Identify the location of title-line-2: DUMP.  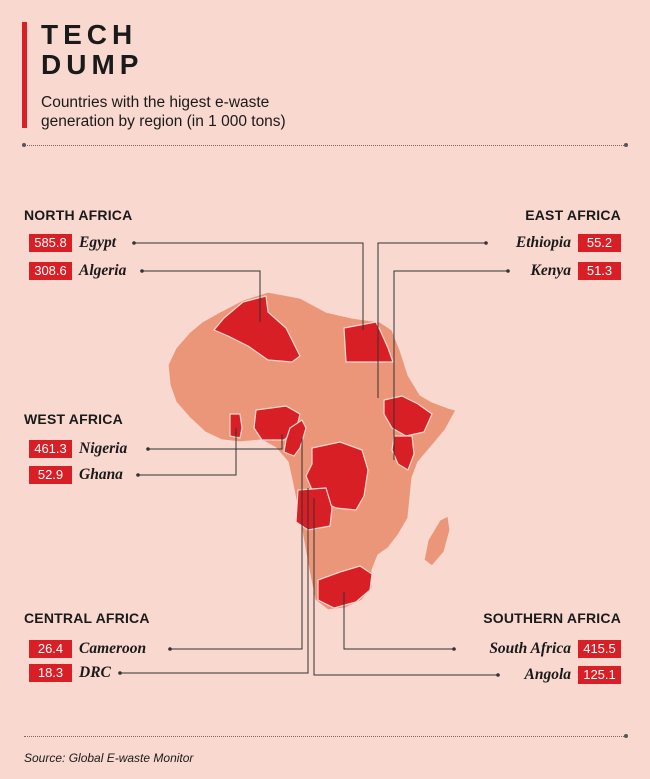
(92, 64).